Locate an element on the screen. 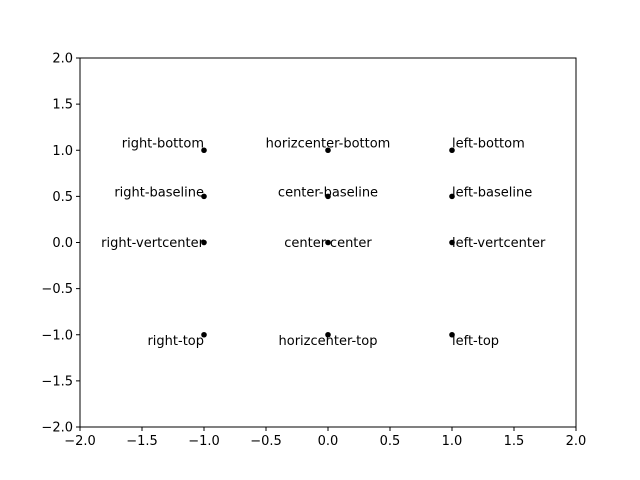 This screenshot has width=640, height=480. y-tick-label: 1.0 is located at coordinates (62, 151).